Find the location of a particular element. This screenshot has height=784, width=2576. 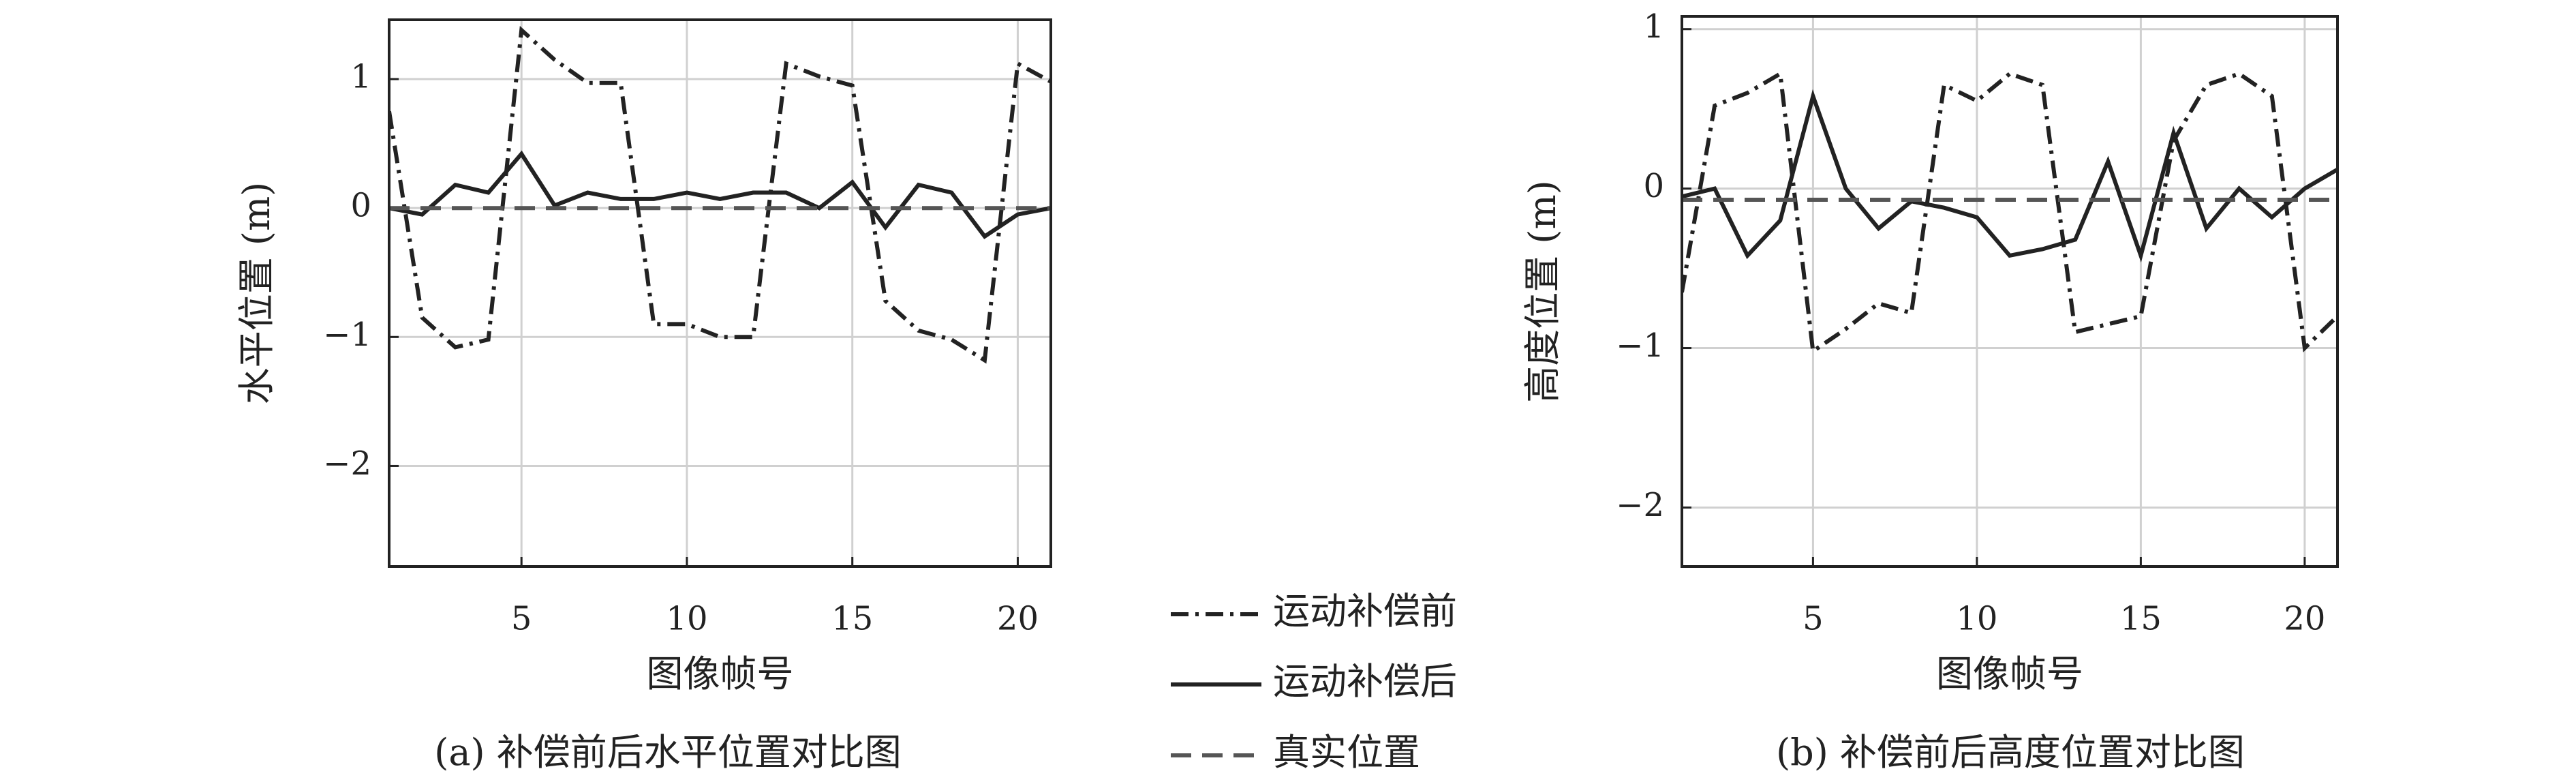

y-axis-label: 高度位置 (m) is located at coordinates (1543, 291).